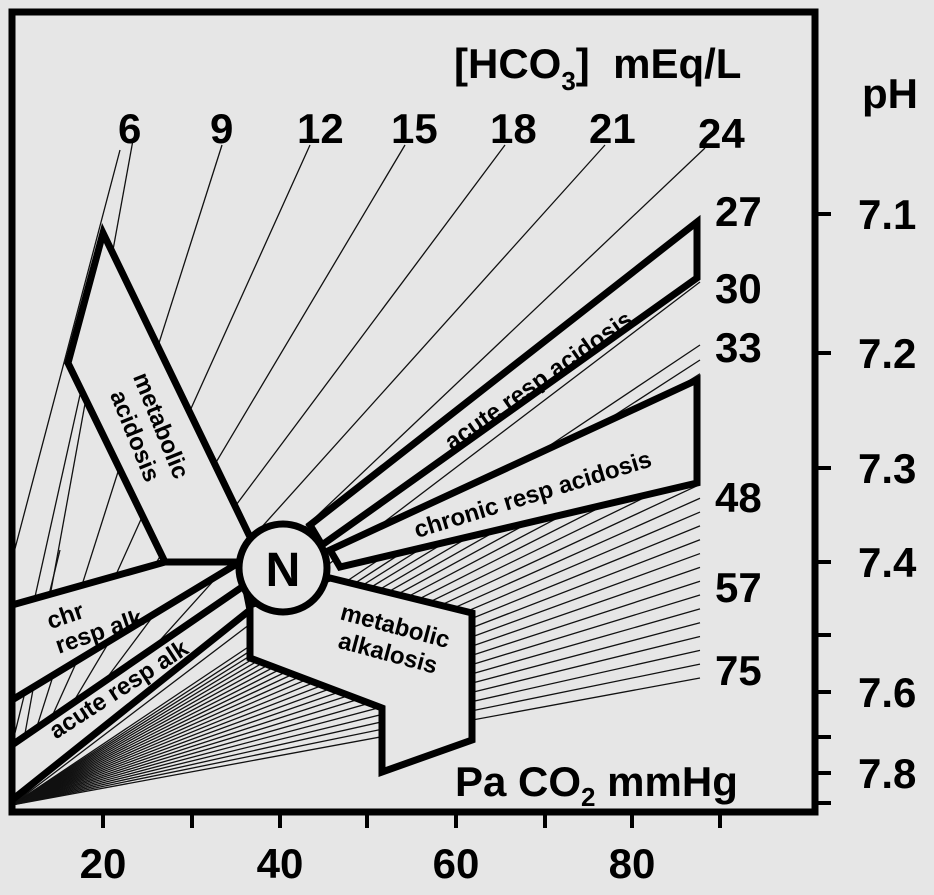 The height and width of the screenshot is (895, 934). I want to click on hco3-label-75: 75, so click(738, 670).